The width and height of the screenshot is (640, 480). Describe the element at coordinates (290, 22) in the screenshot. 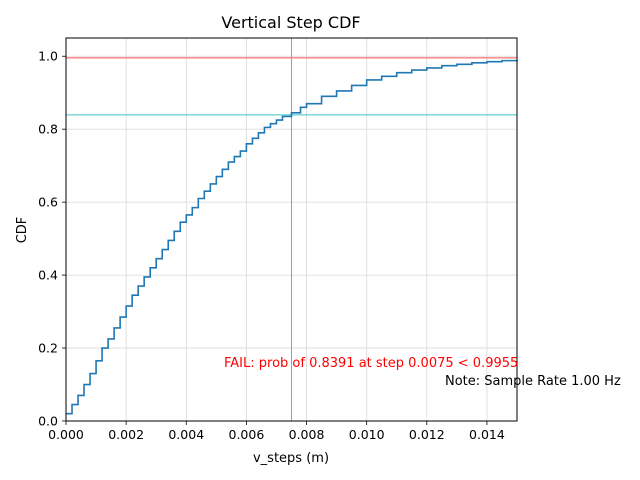

I see `chart-title: Vertical Step CDF` at that location.